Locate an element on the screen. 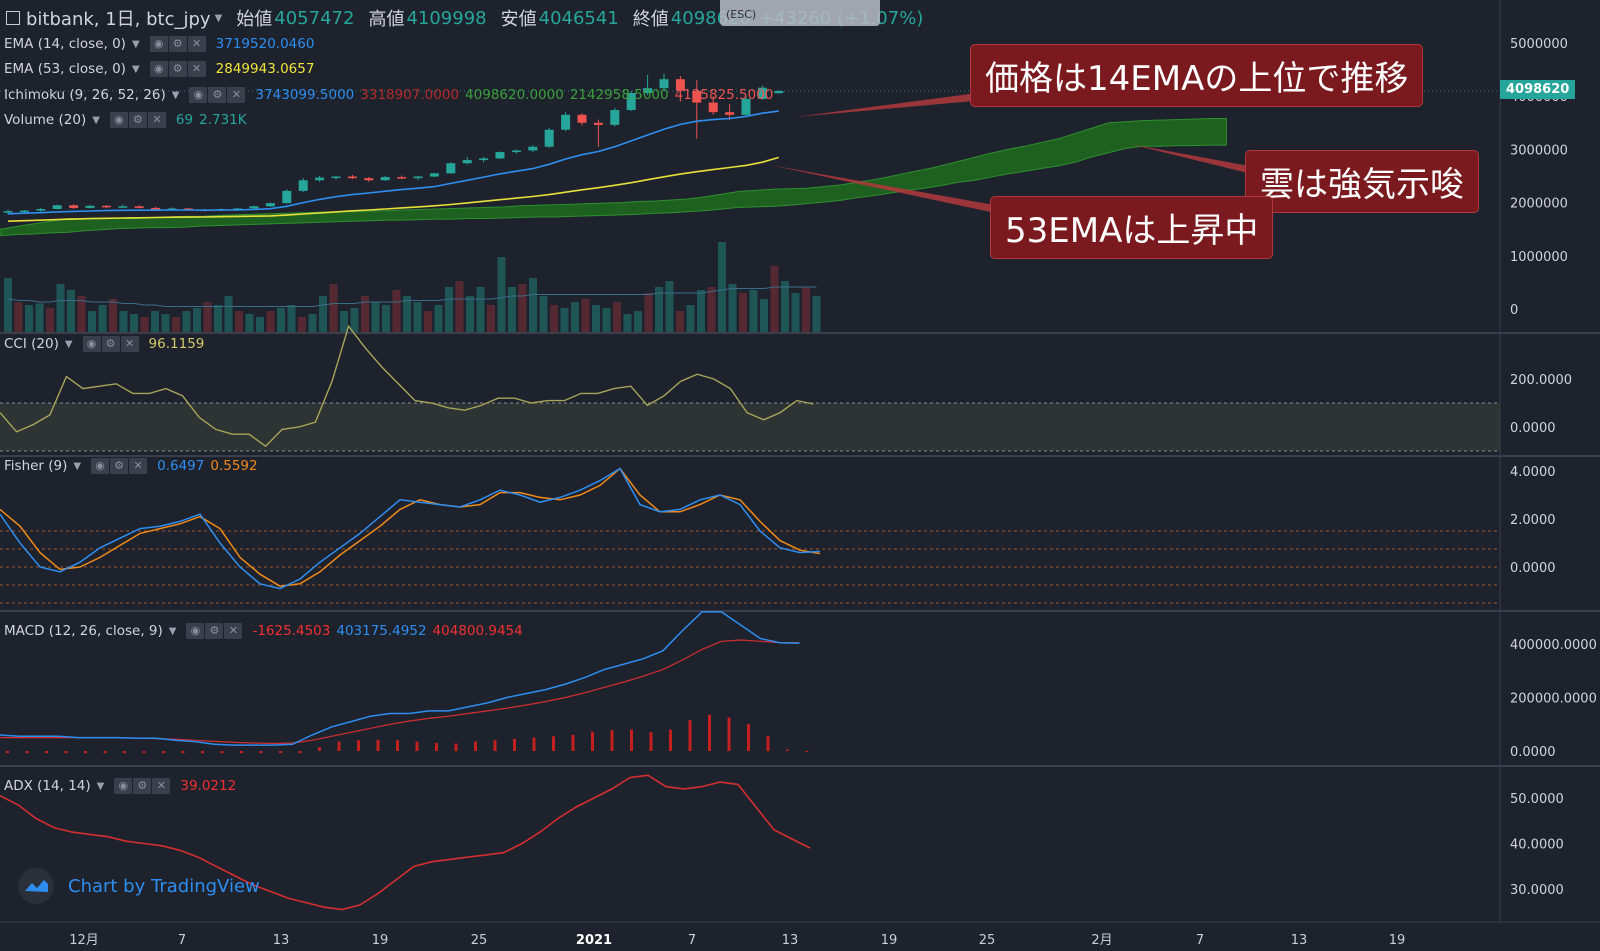  low-value: 4046541 is located at coordinates (578, 18).